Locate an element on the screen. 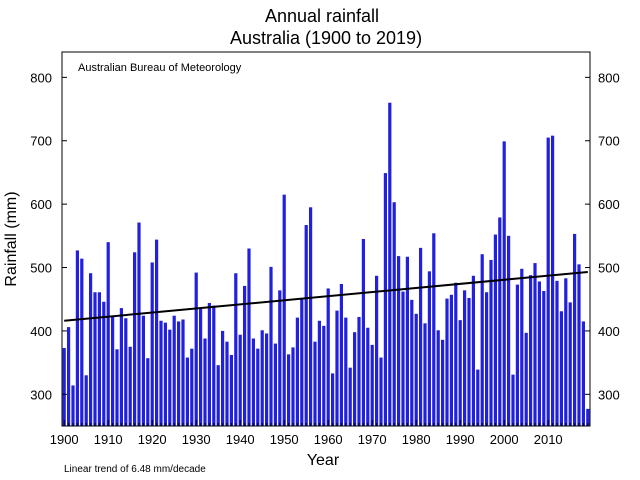  bar-1976 is located at coordinates (399, 341).